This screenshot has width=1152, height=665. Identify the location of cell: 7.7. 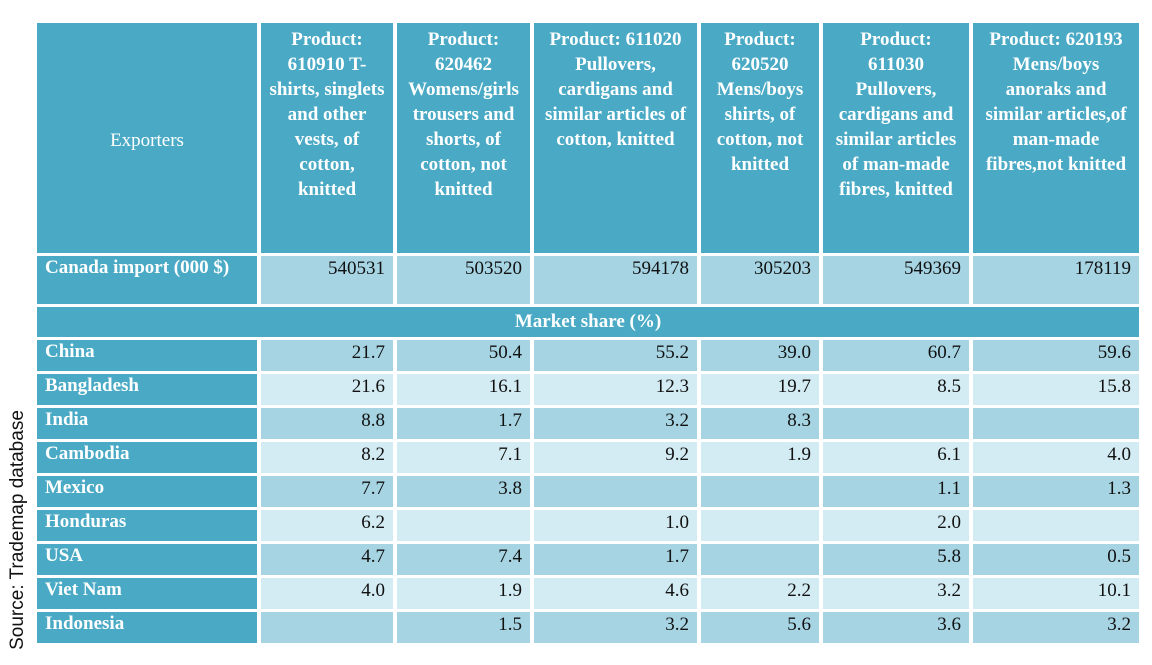
(327, 491).